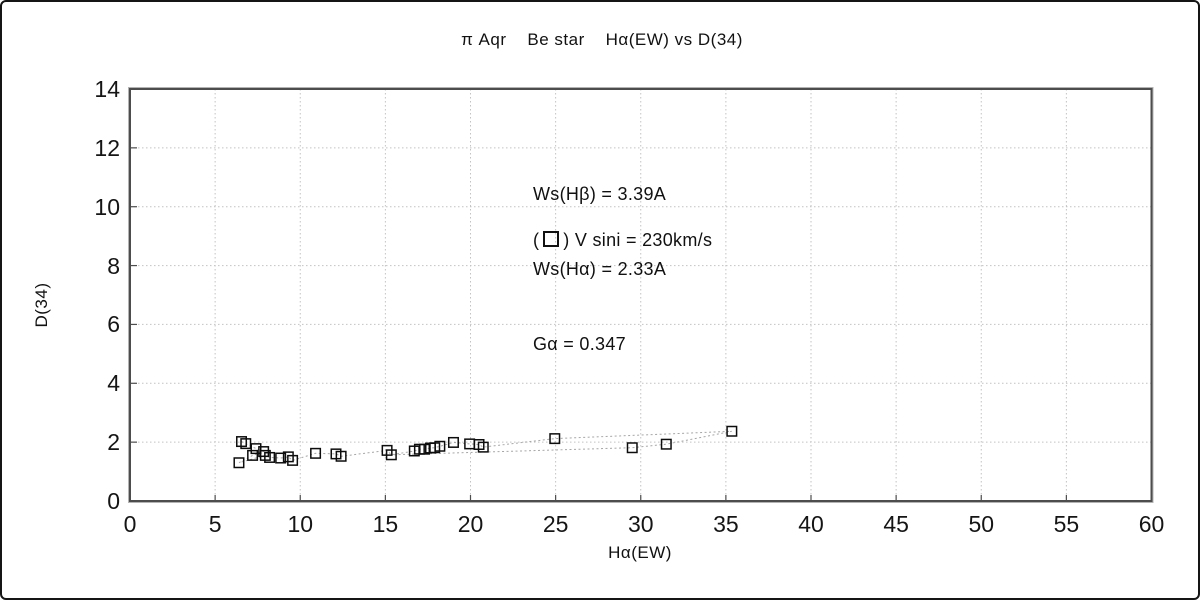 This screenshot has height=600, width=1200. Describe the element at coordinates (551, 239) in the screenshot. I see `open-square-marker-icon` at that location.